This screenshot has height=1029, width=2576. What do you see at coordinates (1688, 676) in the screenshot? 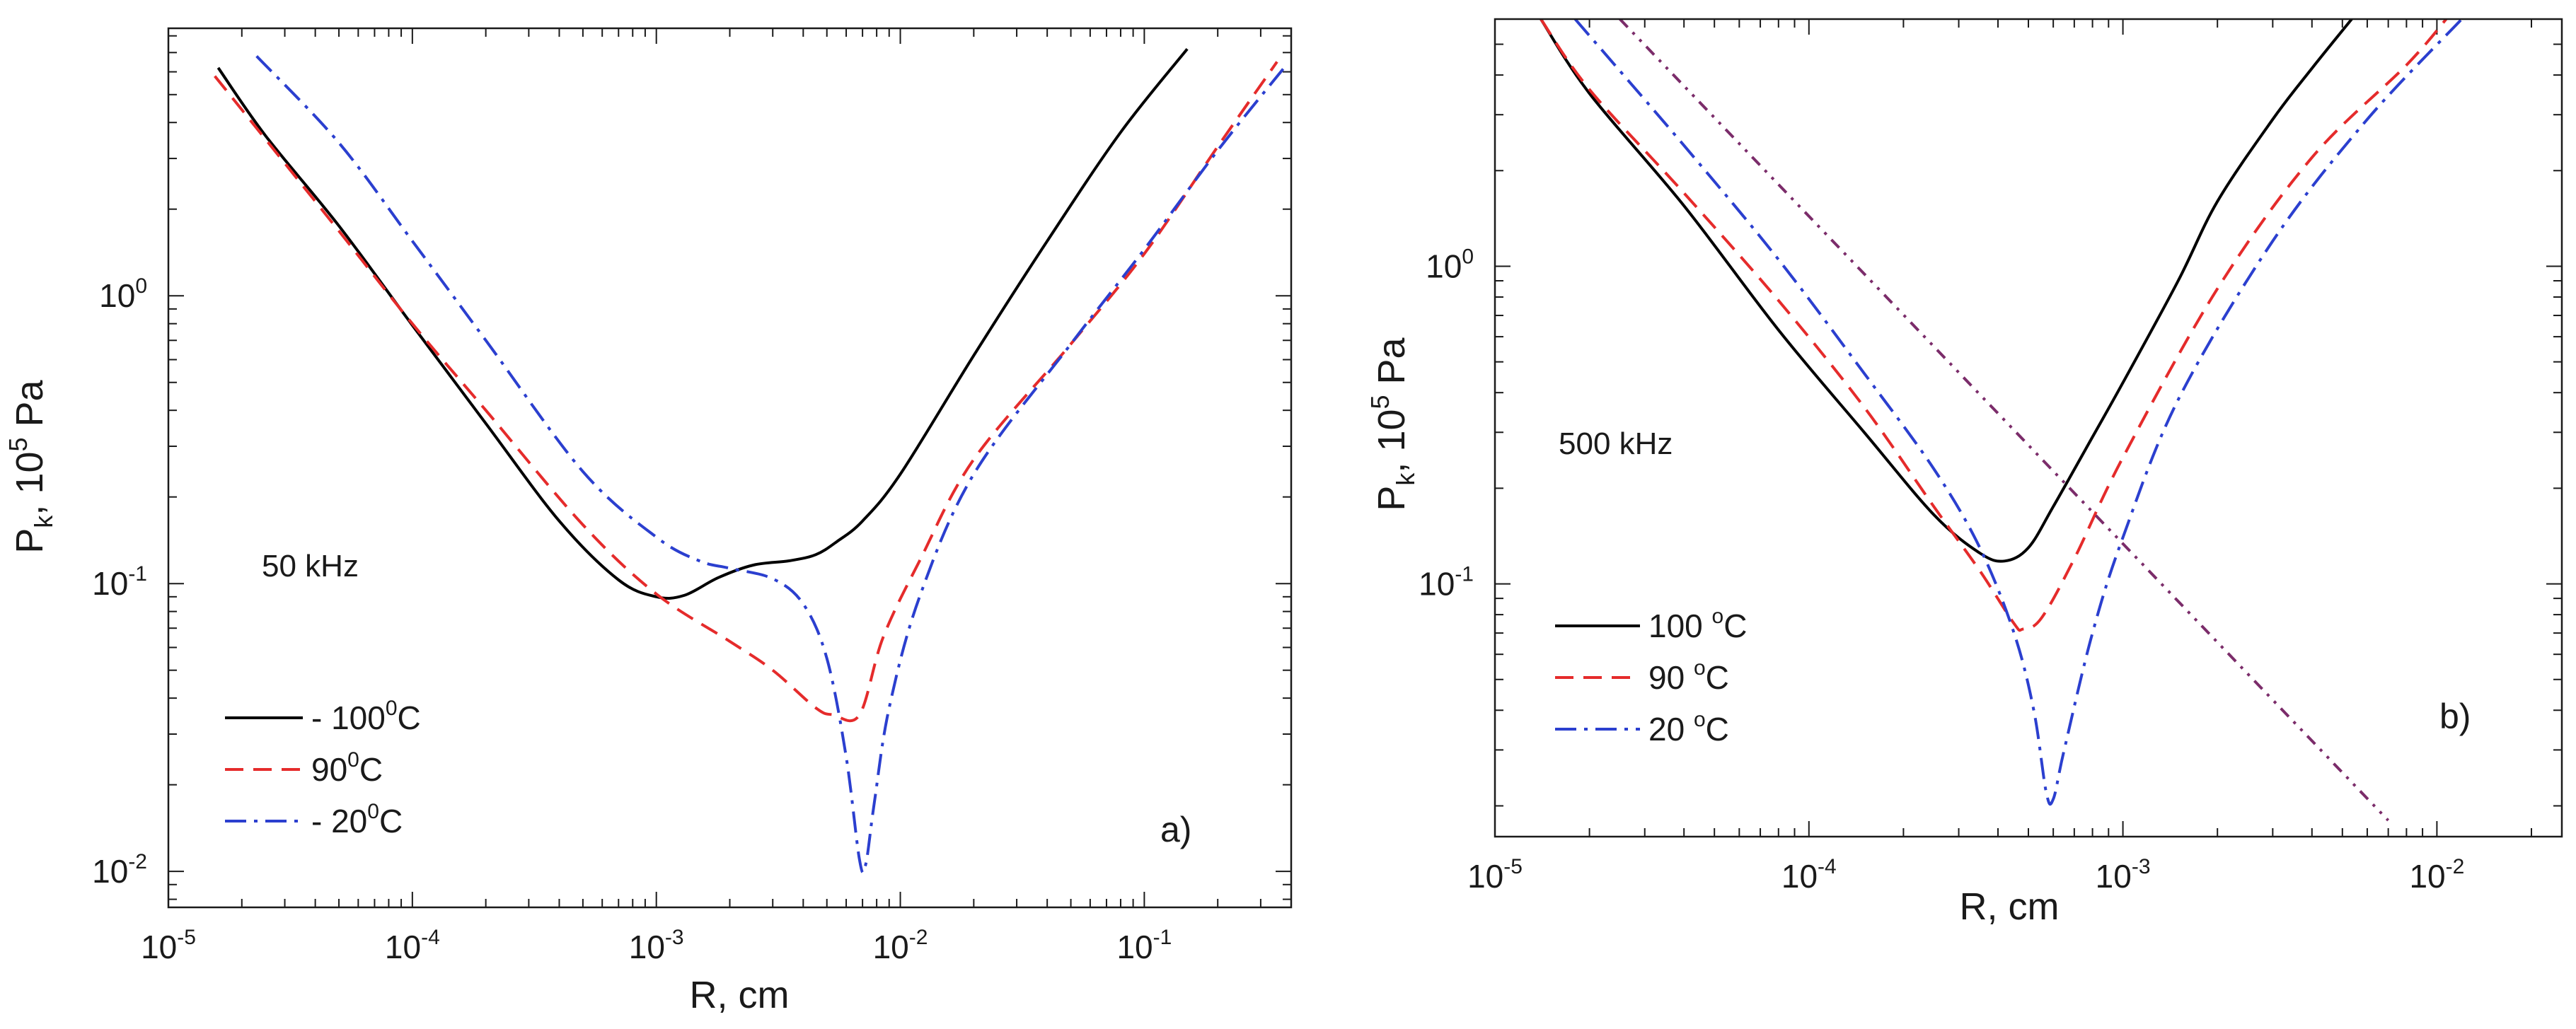
I see `legend-label: 90 oC` at bounding box center [1688, 676].